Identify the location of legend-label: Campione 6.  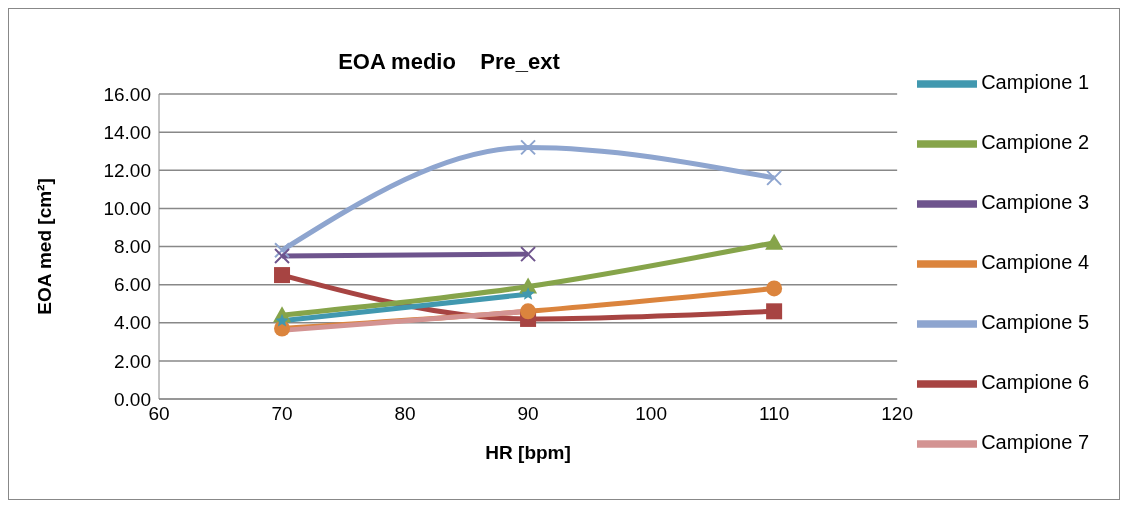
(1035, 382).